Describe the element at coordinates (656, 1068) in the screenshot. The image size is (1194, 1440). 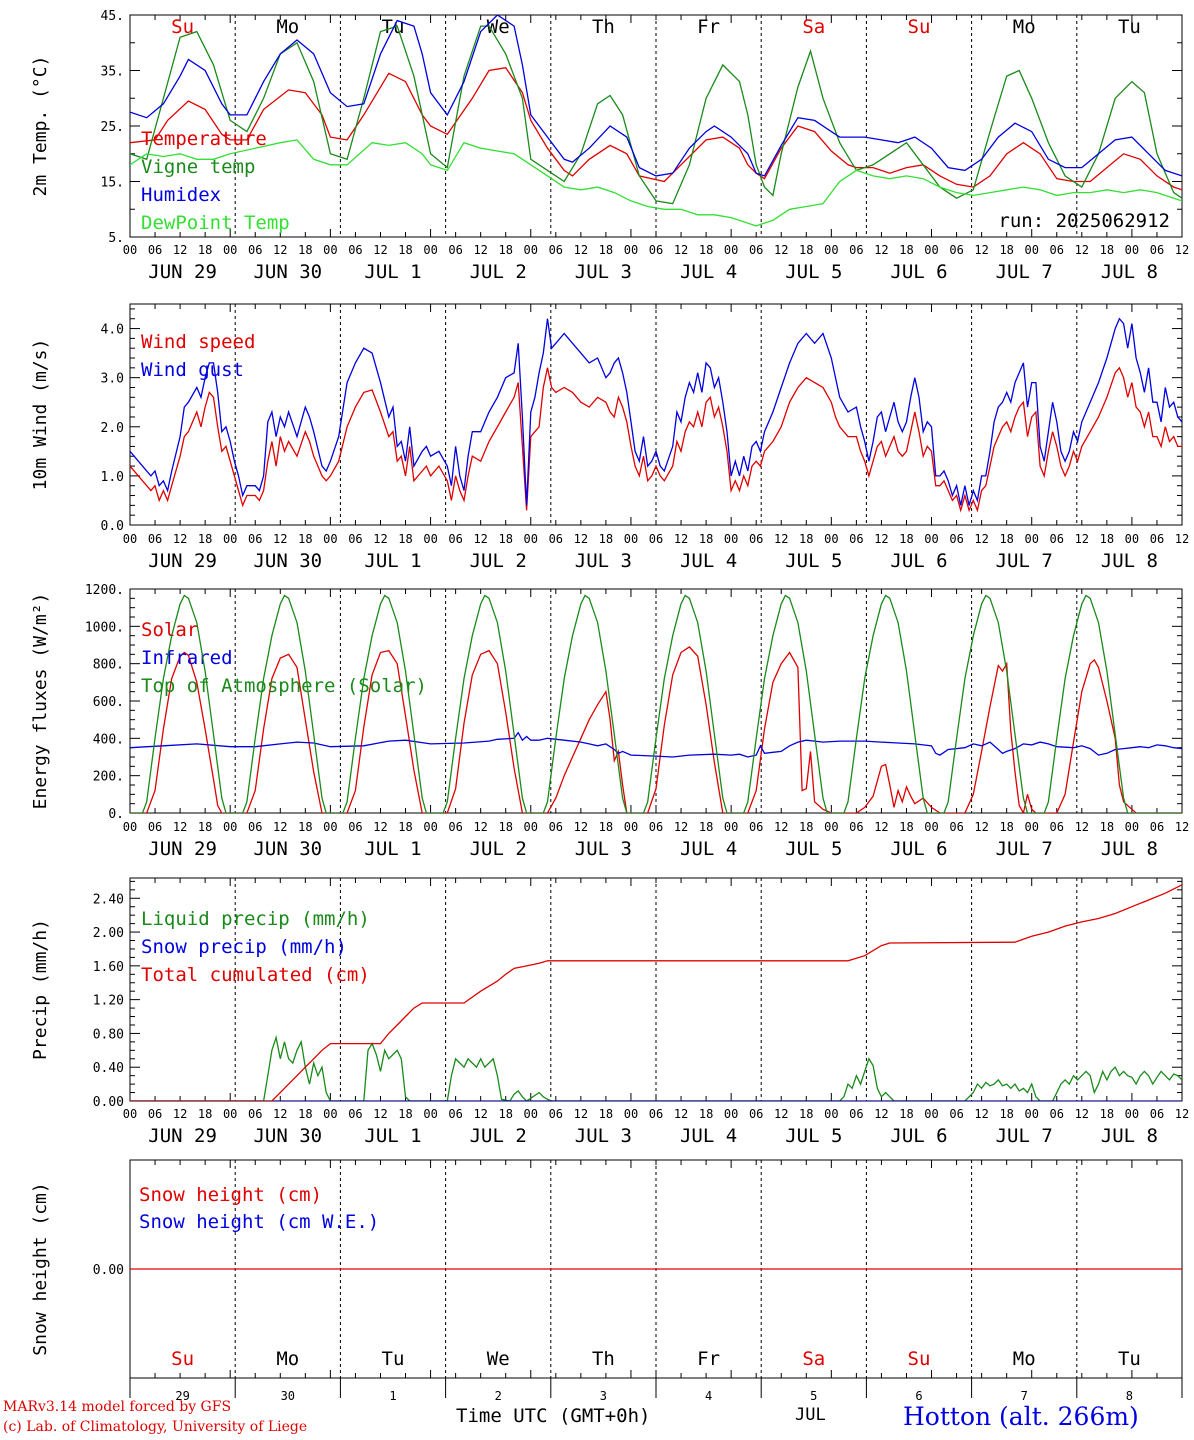
I see `series-liquid-precip-mm-h-` at that location.